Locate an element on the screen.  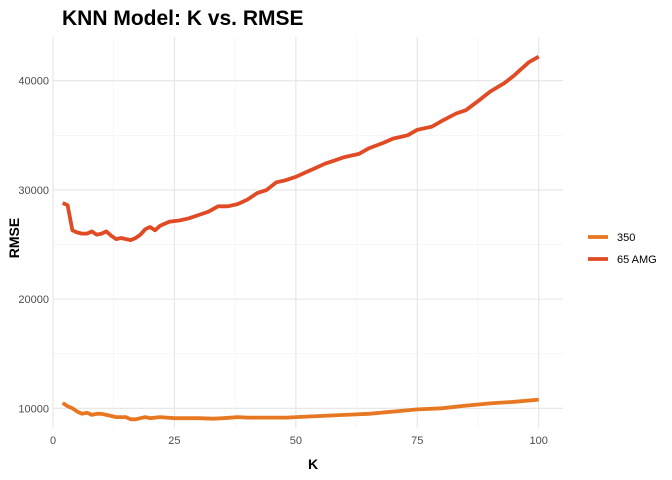
x-tick-label: 75 is located at coordinates (417, 441).